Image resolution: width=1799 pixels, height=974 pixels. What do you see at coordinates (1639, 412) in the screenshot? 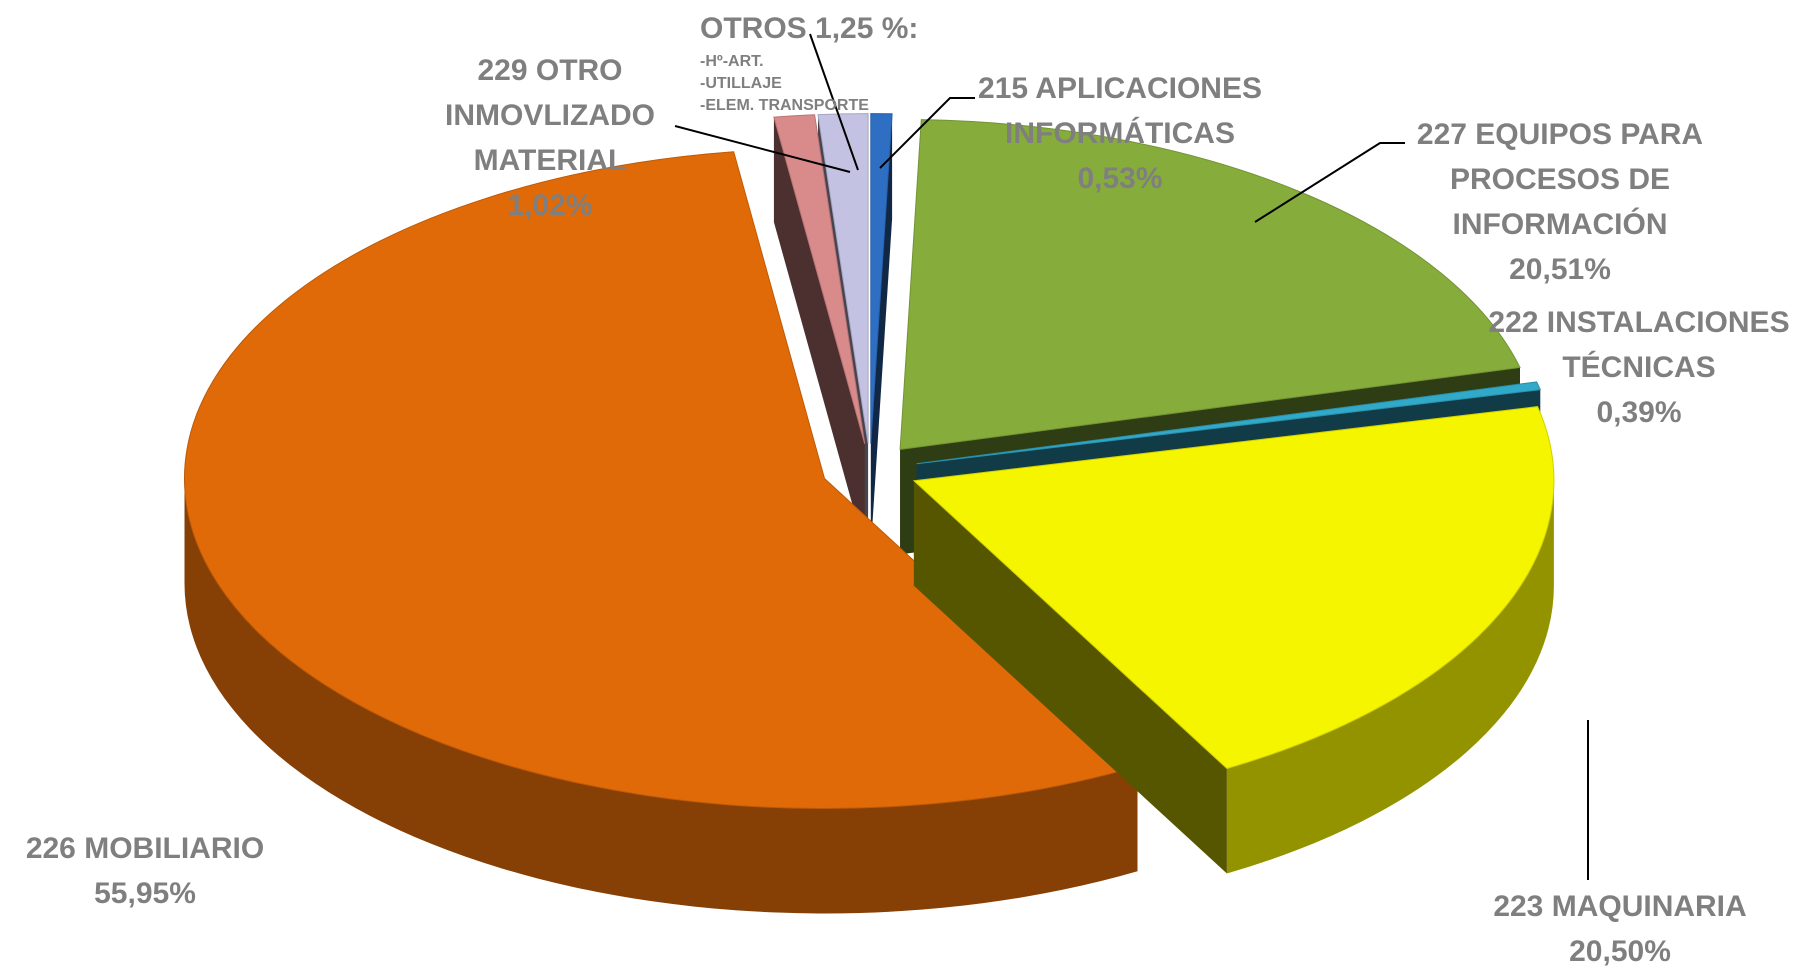
I see `value-label: 0,39%` at bounding box center [1639, 412].